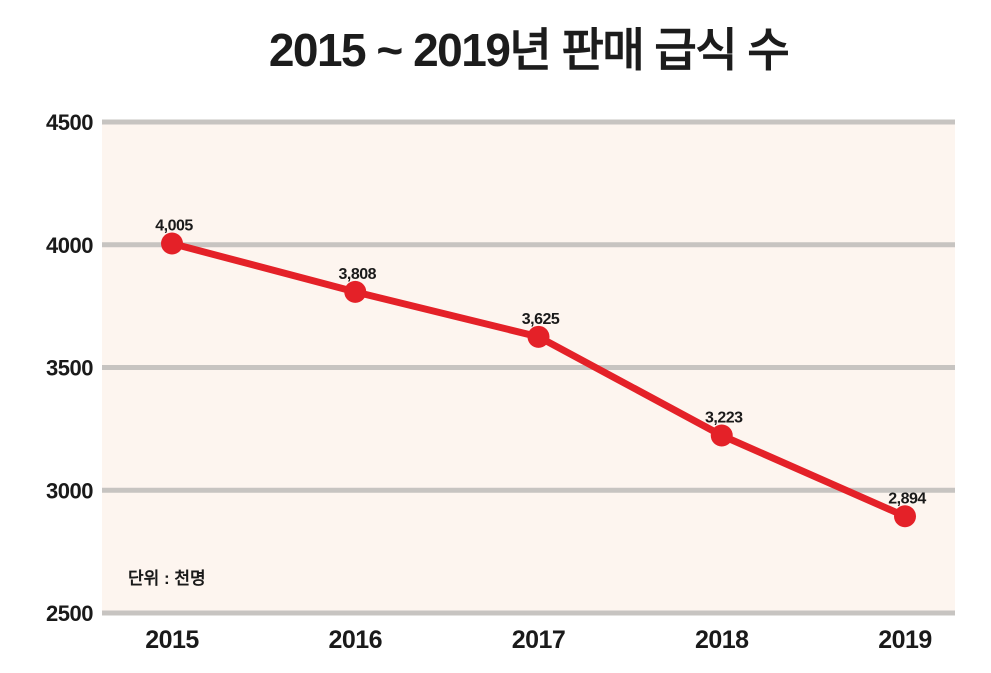 Image resolution: width=991 pixels, height=673 pixels. I want to click on x-axis-tick-label: 2017, so click(539, 640).